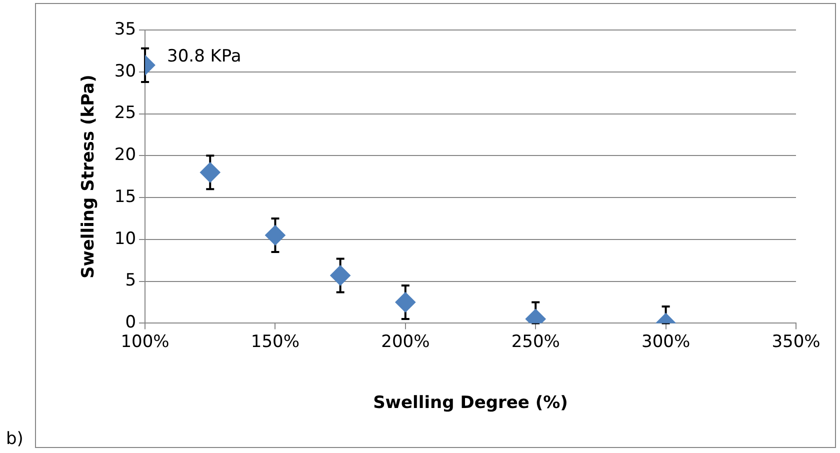 Image resolution: width=840 pixels, height=453 pixels. What do you see at coordinates (15, 438) in the screenshot?
I see `text: b)` at bounding box center [15, 438].